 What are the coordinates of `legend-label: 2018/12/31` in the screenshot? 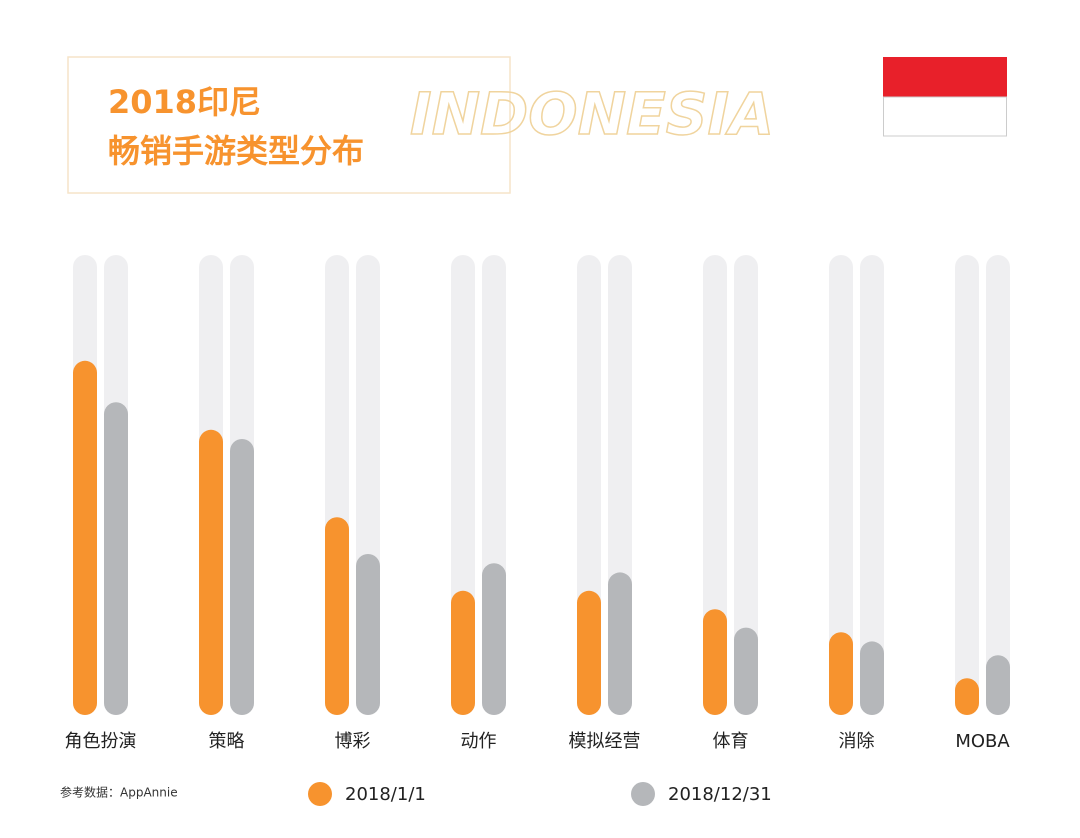 It's located at (720, 794).